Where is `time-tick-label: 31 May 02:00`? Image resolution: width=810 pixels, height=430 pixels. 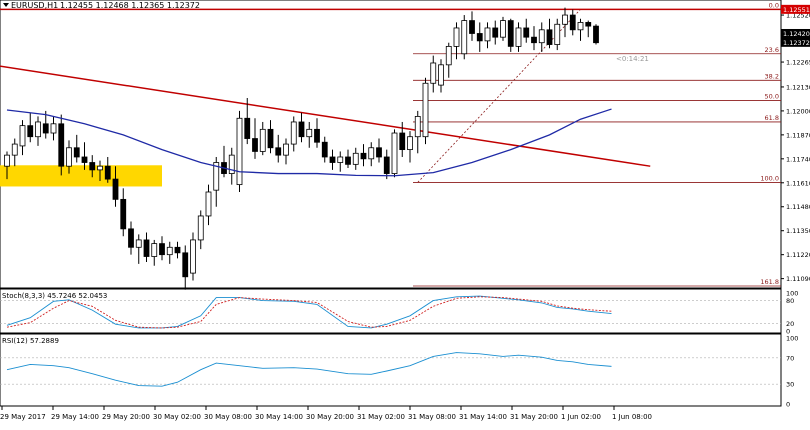 time-tick-label: 31 May 02:00 is located at coordinates (381, 417).